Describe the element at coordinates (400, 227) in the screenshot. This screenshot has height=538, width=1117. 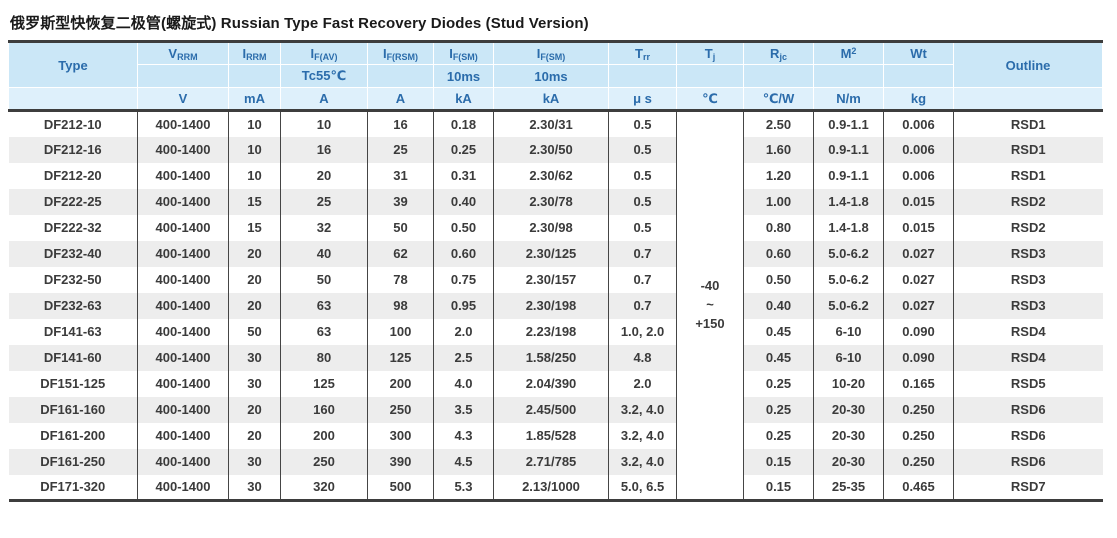
I see `cell-ifrsm: 50` at that location.